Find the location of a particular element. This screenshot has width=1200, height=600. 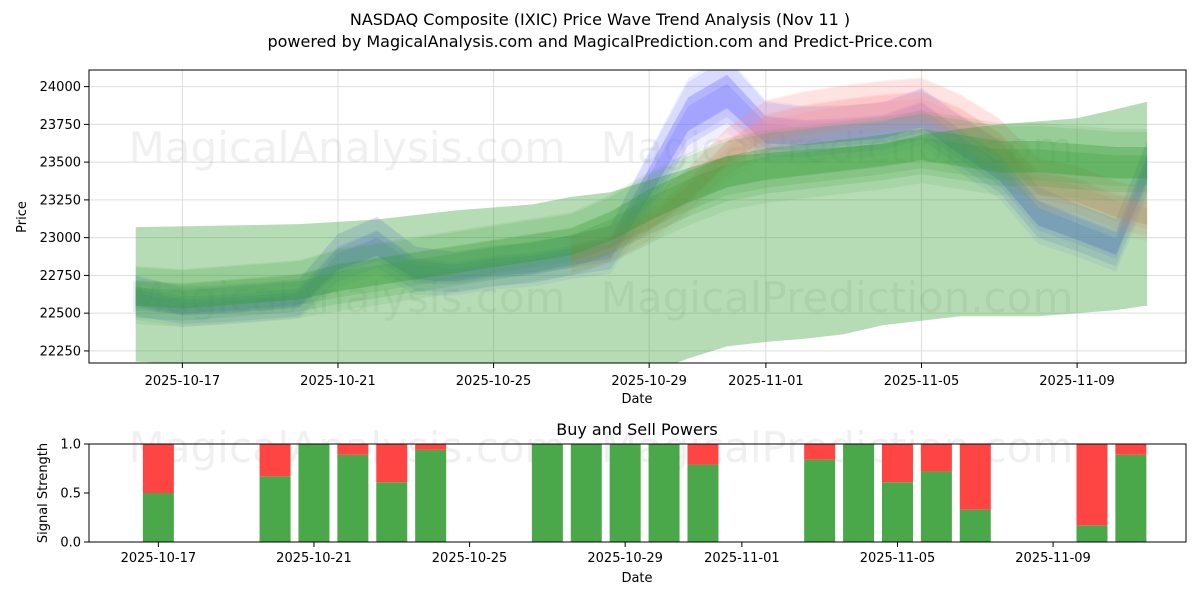

y-tick-label: 24000 is located at coordinates (60, 87).